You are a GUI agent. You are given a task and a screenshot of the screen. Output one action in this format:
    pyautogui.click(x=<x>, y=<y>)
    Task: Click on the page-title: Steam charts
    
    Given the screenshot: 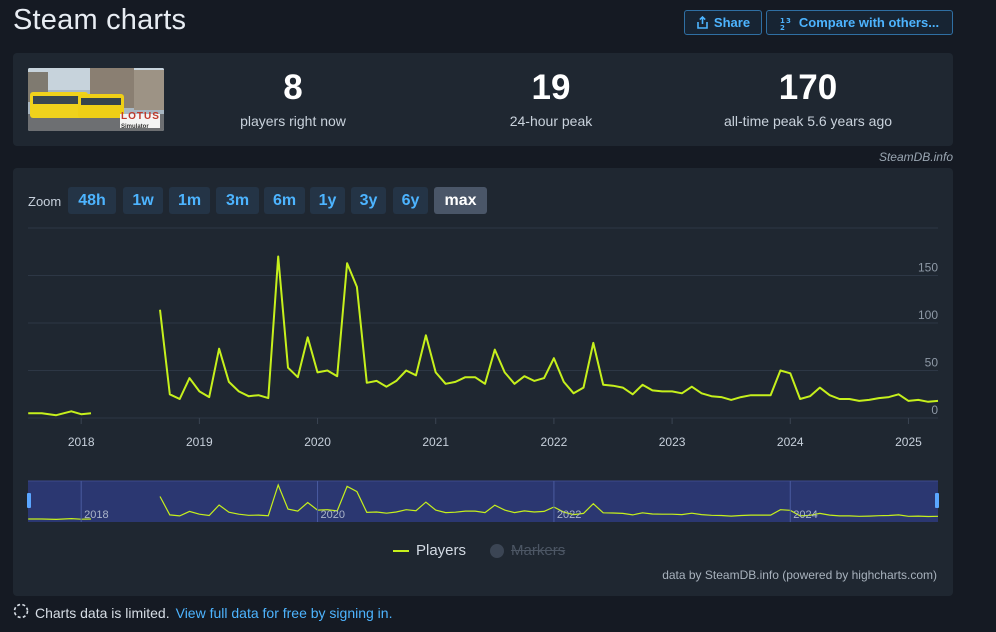 What is the action you would take?
    pyautogui.click(x=100, y=20)
    